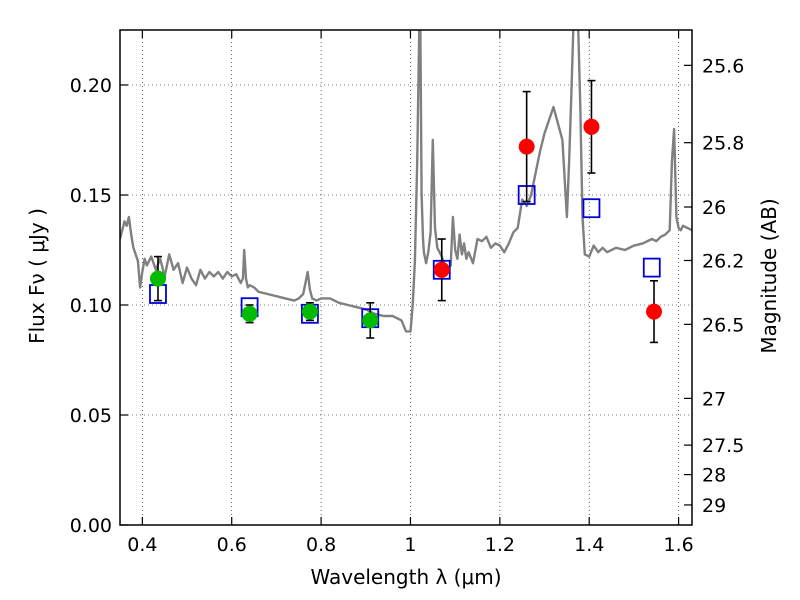 Image resolution: width=800 pixels, height=600 pixels. What do you see at coordinates (410, 545) in the screenshot?
I see `x-tick-label-3: 1` at bounding box center [410, 545].